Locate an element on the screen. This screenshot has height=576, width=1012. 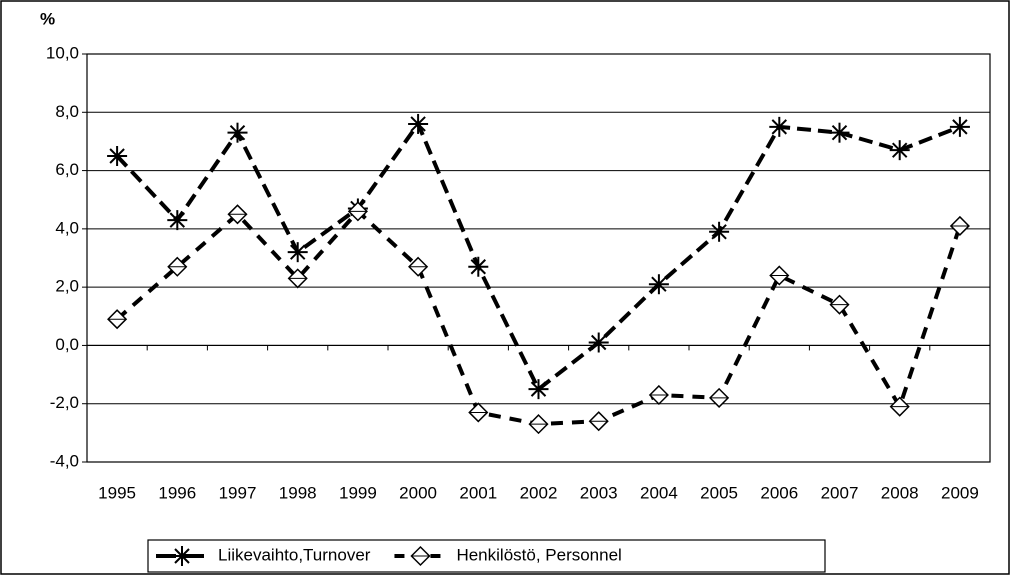
legend-label: Liikevaihto,Turnover is located at coordinates (294, 554).